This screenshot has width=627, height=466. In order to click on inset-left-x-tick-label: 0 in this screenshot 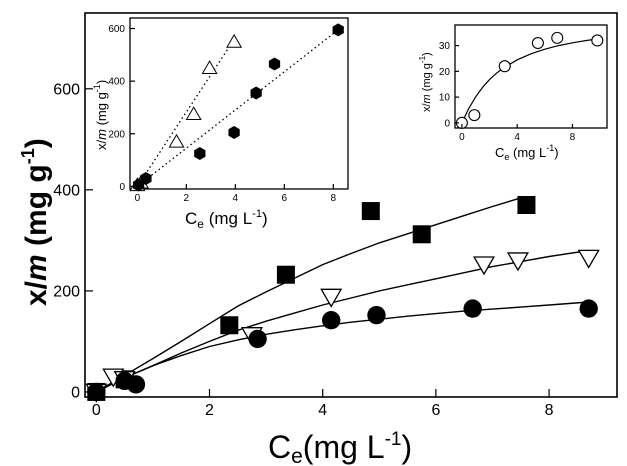, I will do `click(138, 198)`.